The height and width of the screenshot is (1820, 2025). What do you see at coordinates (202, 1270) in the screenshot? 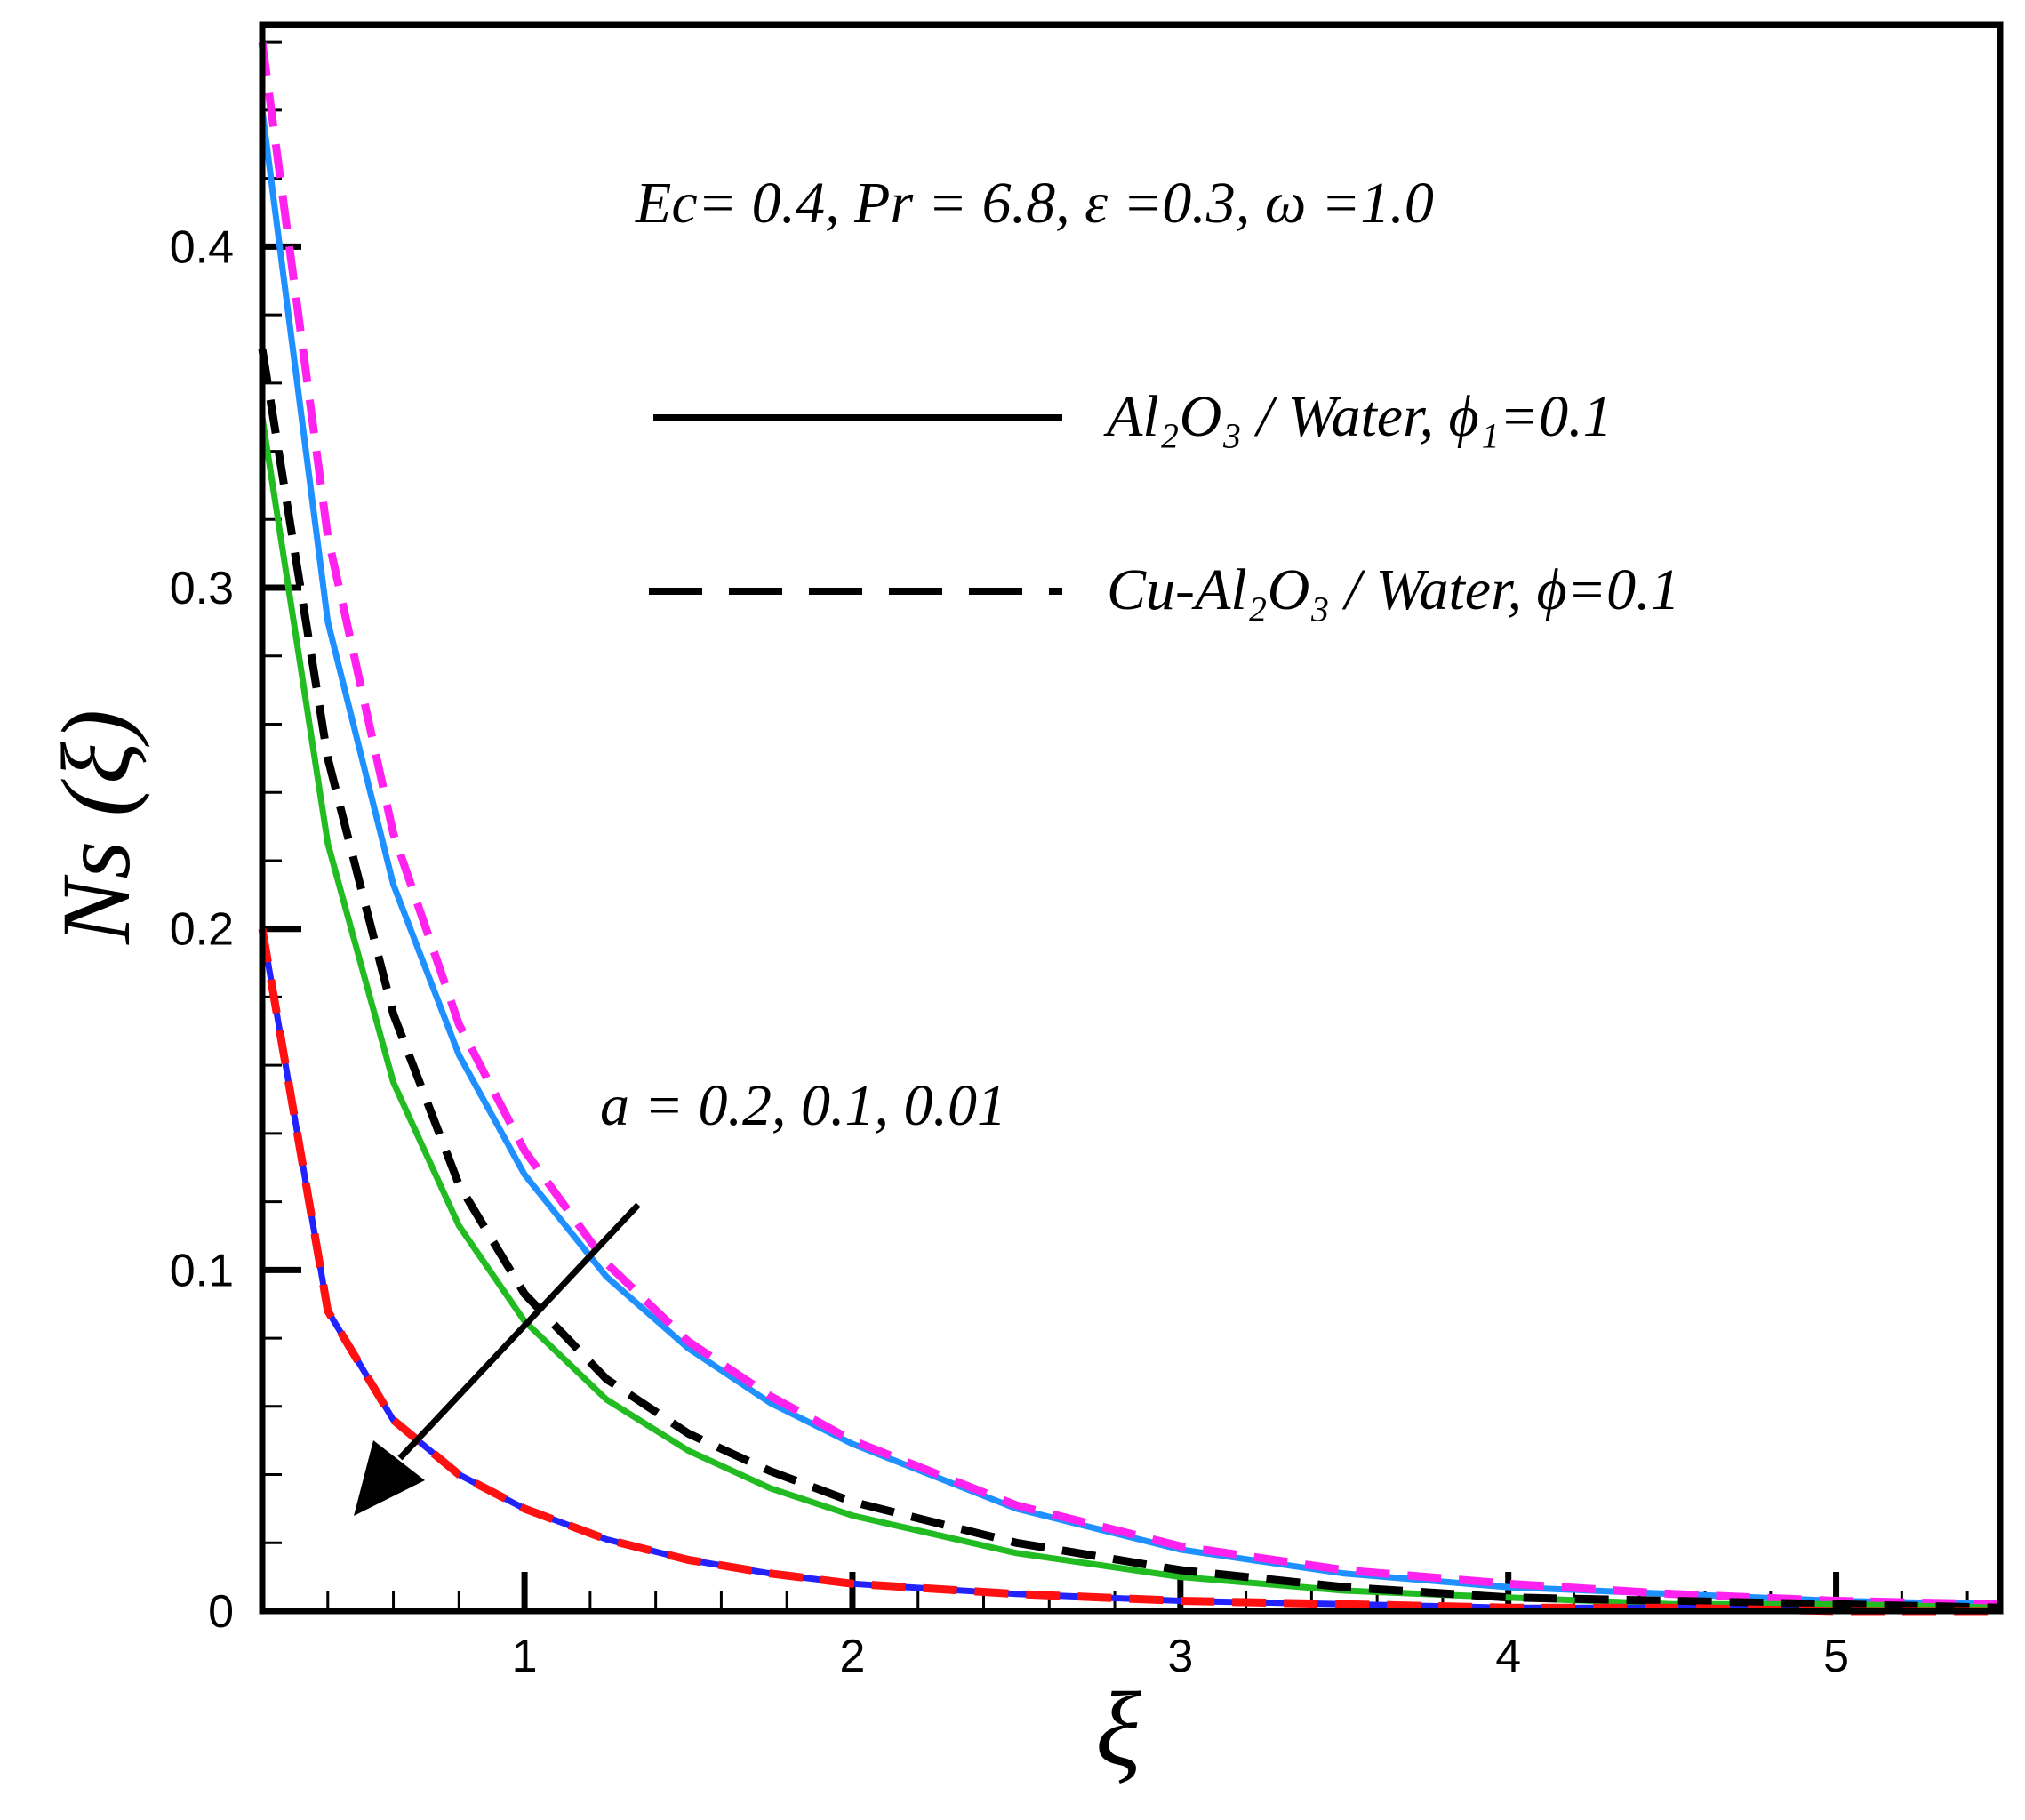
I see `y-tick-label: 0.1` at bounding box center [202, 1270].